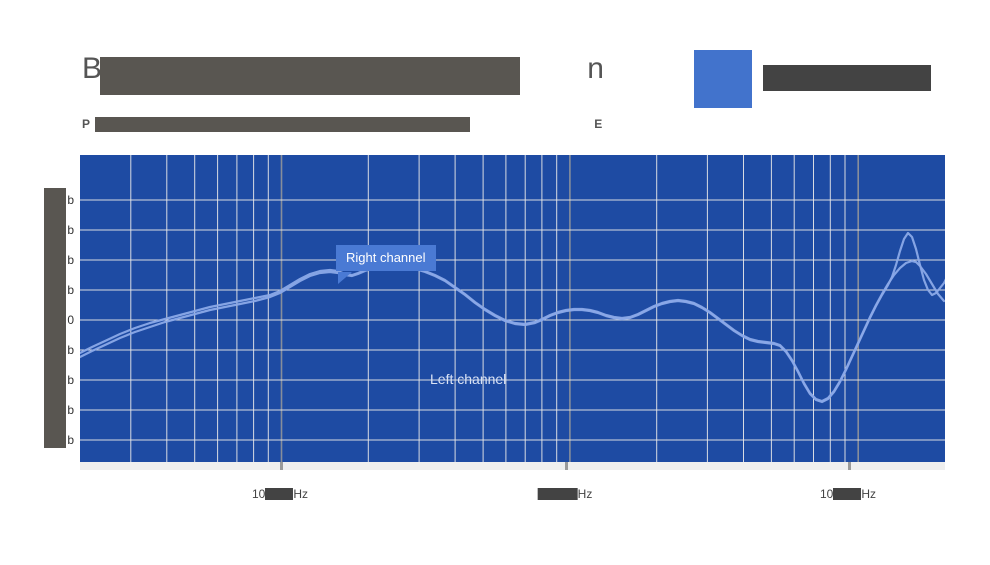 The height and width of the screenshot is (565, 990). I want to click on y-axis-labels: b b b b 0 b b b b, so click(43, 275).